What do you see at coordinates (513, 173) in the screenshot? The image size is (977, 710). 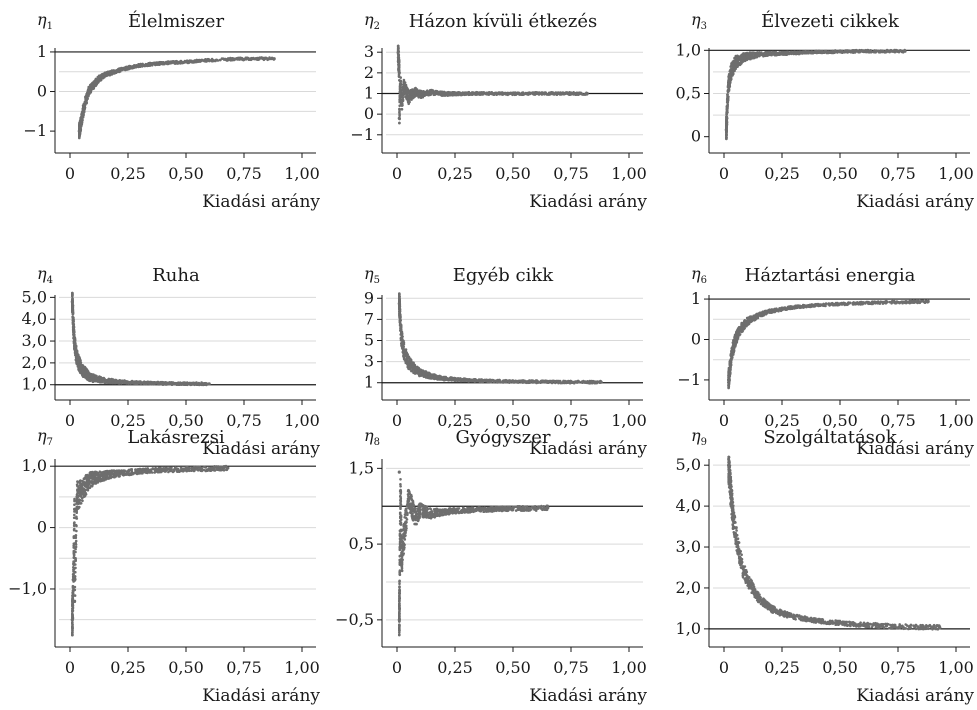 I see `x-tick-label: 0,50` at bounding box center [513, 173].